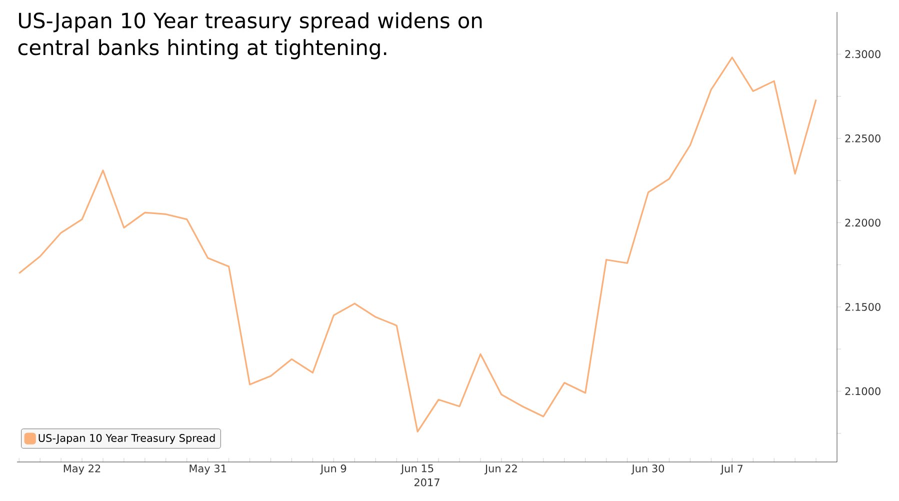 This screenshot has height=501, width=899. I want to click on y-tick-label: 2.3000, so click(862, 54).